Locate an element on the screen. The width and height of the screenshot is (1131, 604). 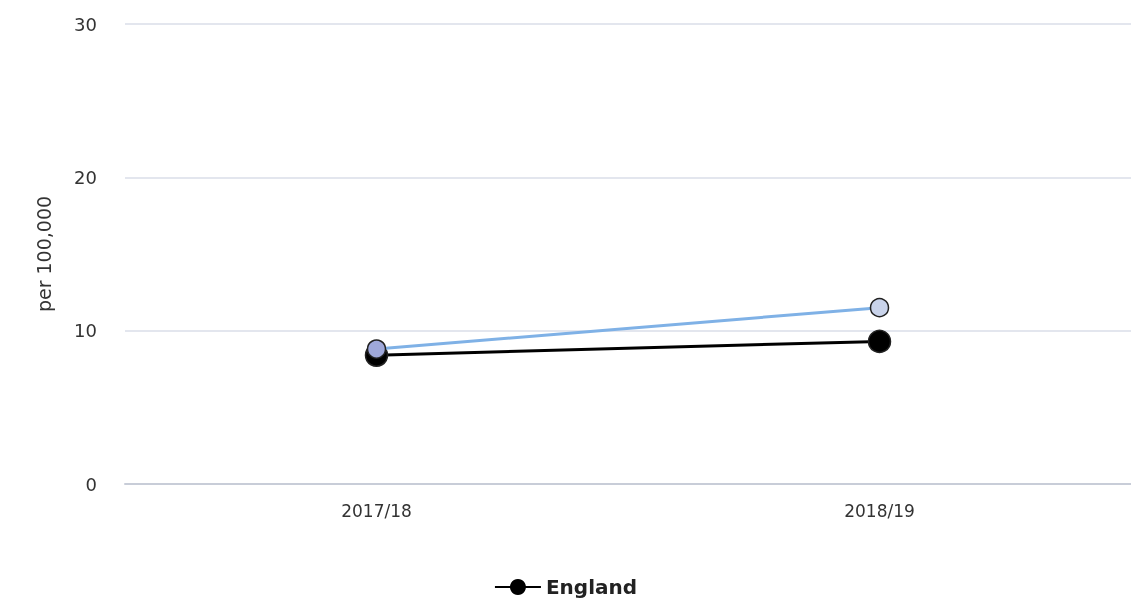
x-tick-label: 2018/19 is located at coordinates (879, 510).